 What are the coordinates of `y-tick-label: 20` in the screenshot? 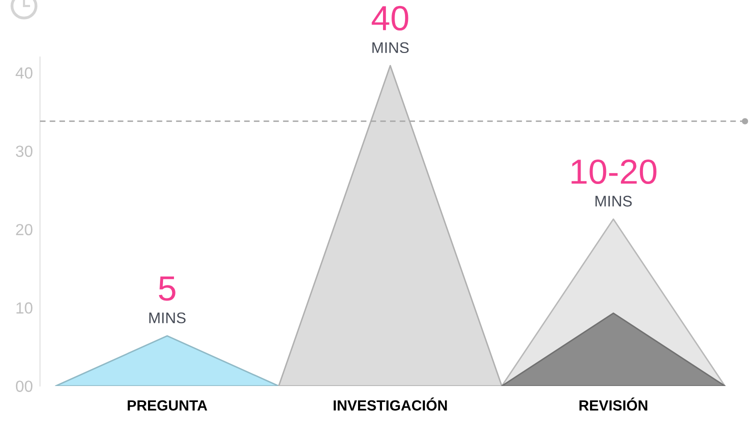 It's located at (24, 230).